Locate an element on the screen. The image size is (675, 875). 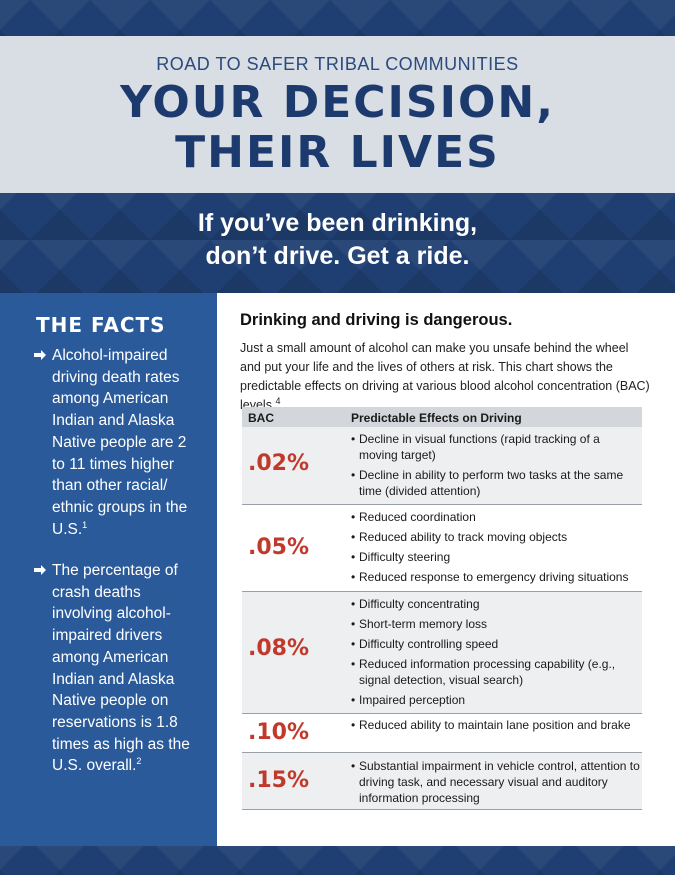
effect-item: Difficulty steering is located at coordinates (496, 557).